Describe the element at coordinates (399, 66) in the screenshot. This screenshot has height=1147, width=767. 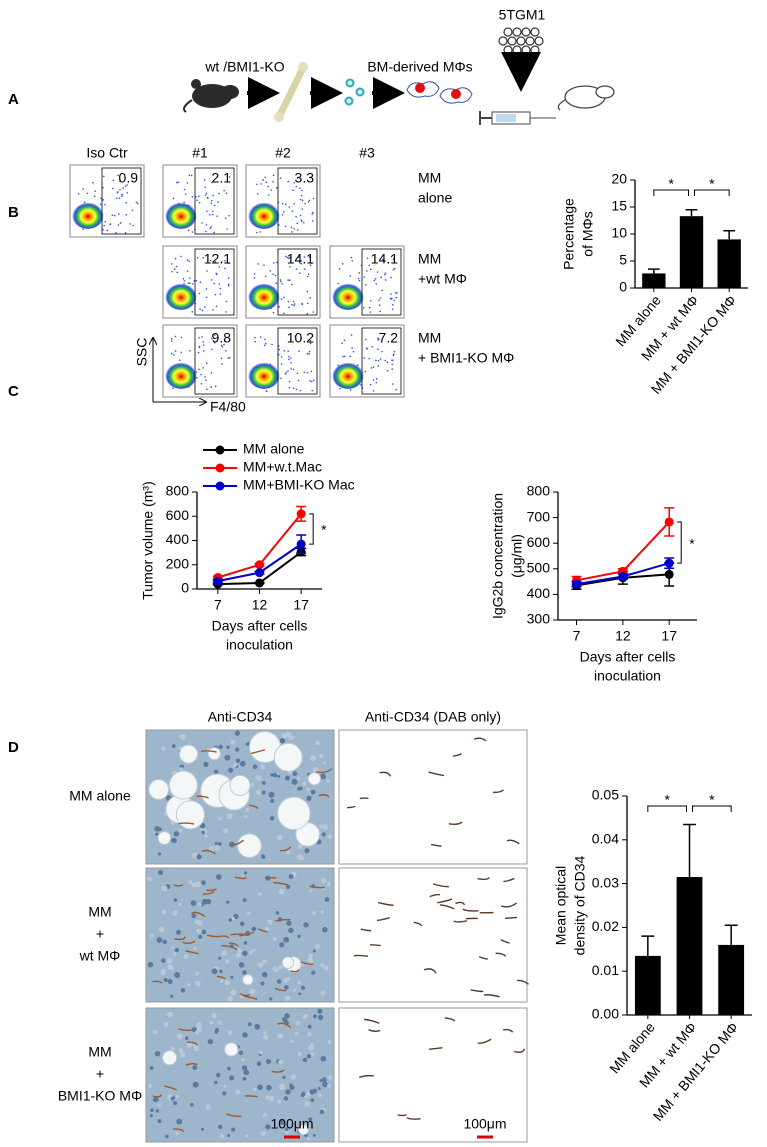
I see `schematic: wt /BMI1-KO BM-derived MΦs 5TGM1` at that location.